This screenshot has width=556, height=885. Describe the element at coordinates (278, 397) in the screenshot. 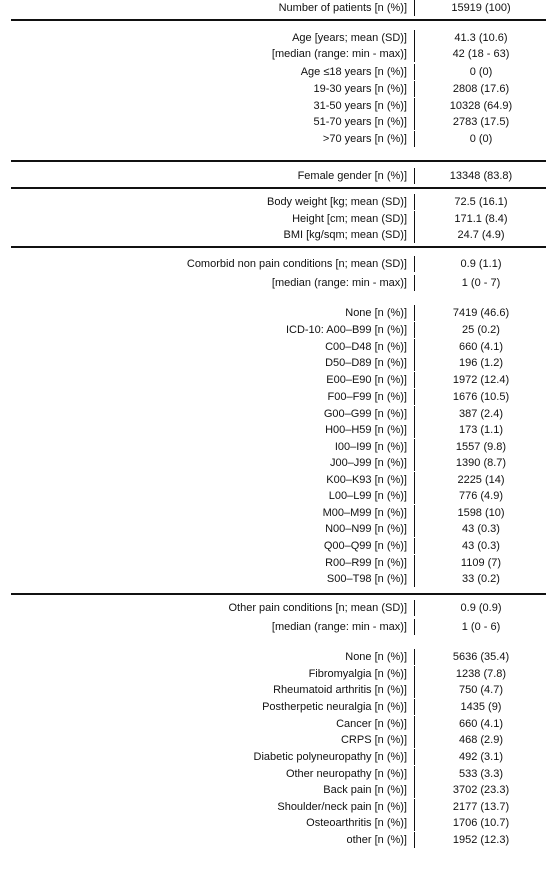

I see `table-row: F00–F99 [n (%)] 1676 (10.5)` at that location.